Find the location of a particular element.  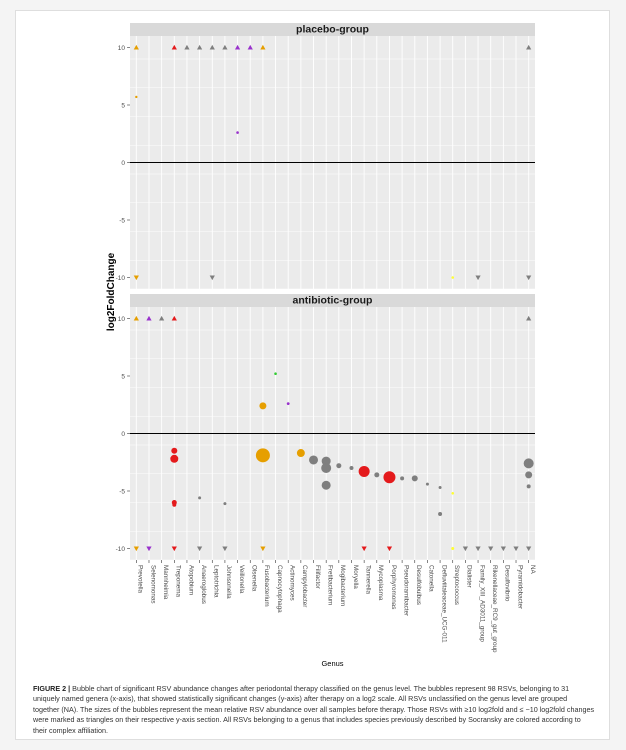

x-tick-label: Treponema is located at coordinates (178, 581).